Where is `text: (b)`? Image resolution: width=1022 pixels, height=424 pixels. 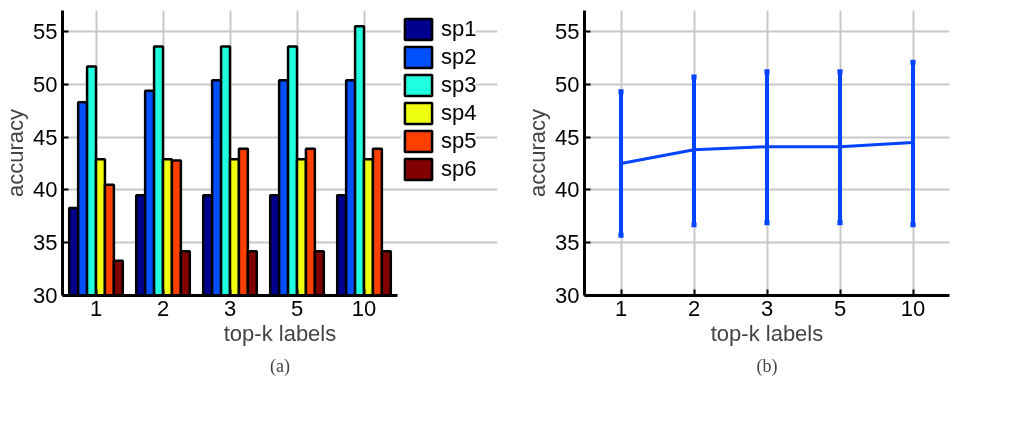 text: (b) is located at coordinates (767, 366).